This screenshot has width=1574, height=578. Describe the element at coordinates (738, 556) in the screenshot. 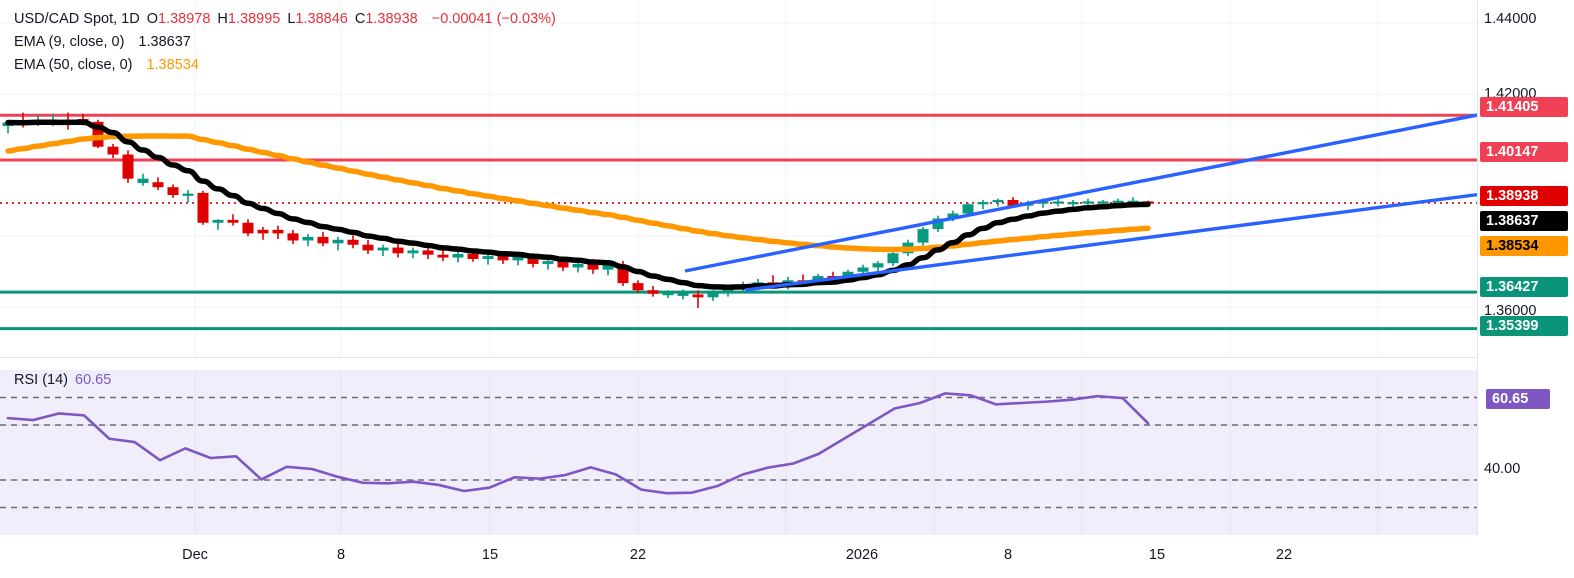

I see `time-axis: Dec 8 15 22 2026 8 15 22` at that location.